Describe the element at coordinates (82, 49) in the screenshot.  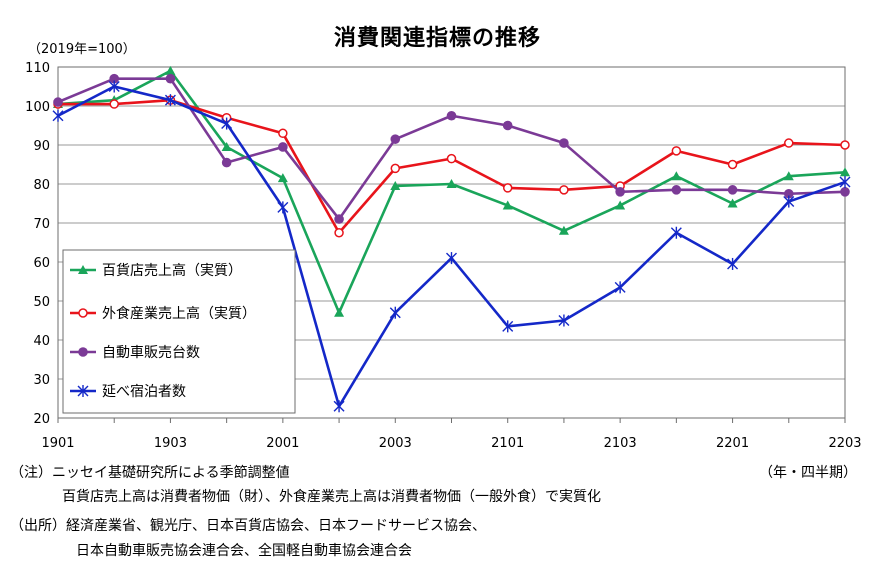
I see `y-axis-unit-label: （2019年=100）` at that location.